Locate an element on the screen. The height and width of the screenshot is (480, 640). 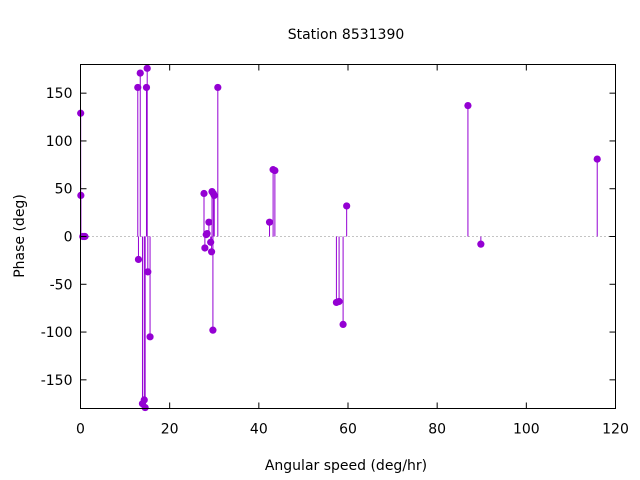
y-tick-label: 150 is located at coordinates (59, 94).